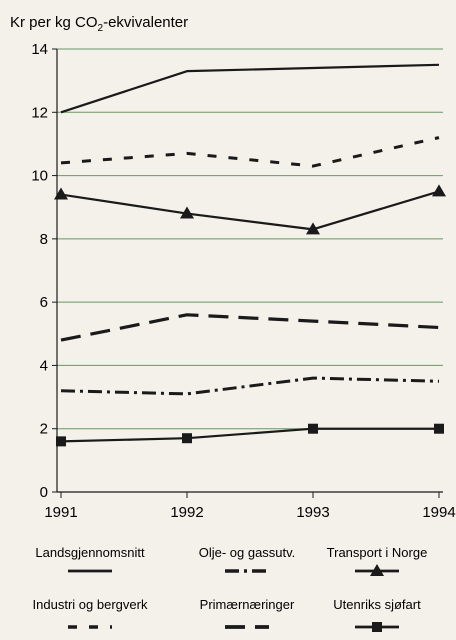 Image resolution: width=456 pixels, height=640 pixels. What do you see at coordinates (39, 176) in the screenshot?
I see `y-tick-label-10: 10` at bounding box center [39, 176].